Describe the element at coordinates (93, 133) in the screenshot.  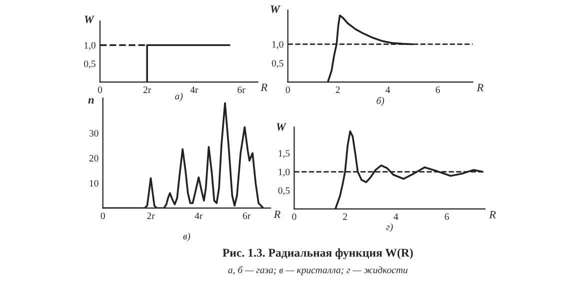
I see `y-tick-label: 30` at that location.